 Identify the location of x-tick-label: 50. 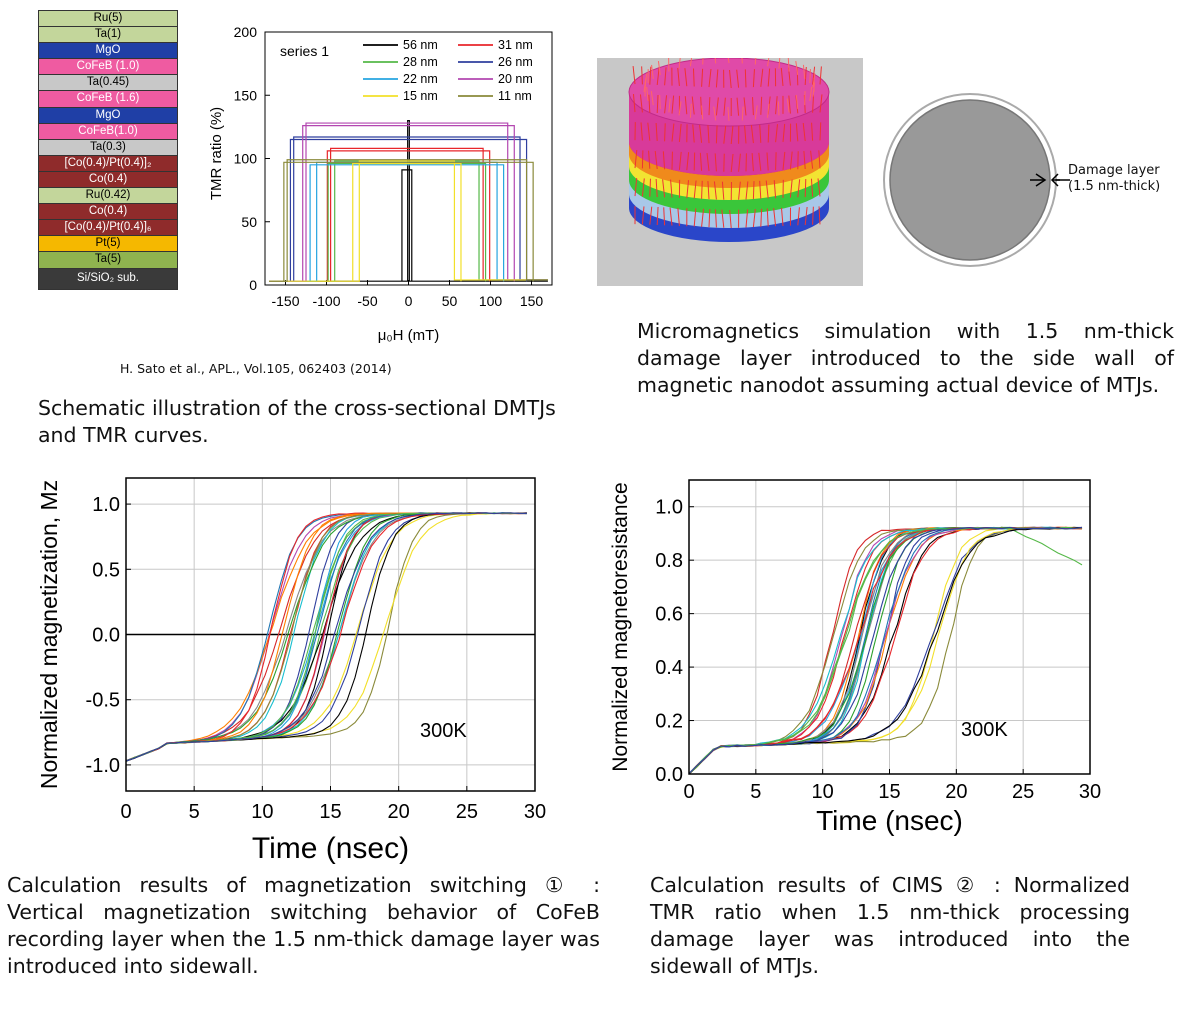
(450, 301).